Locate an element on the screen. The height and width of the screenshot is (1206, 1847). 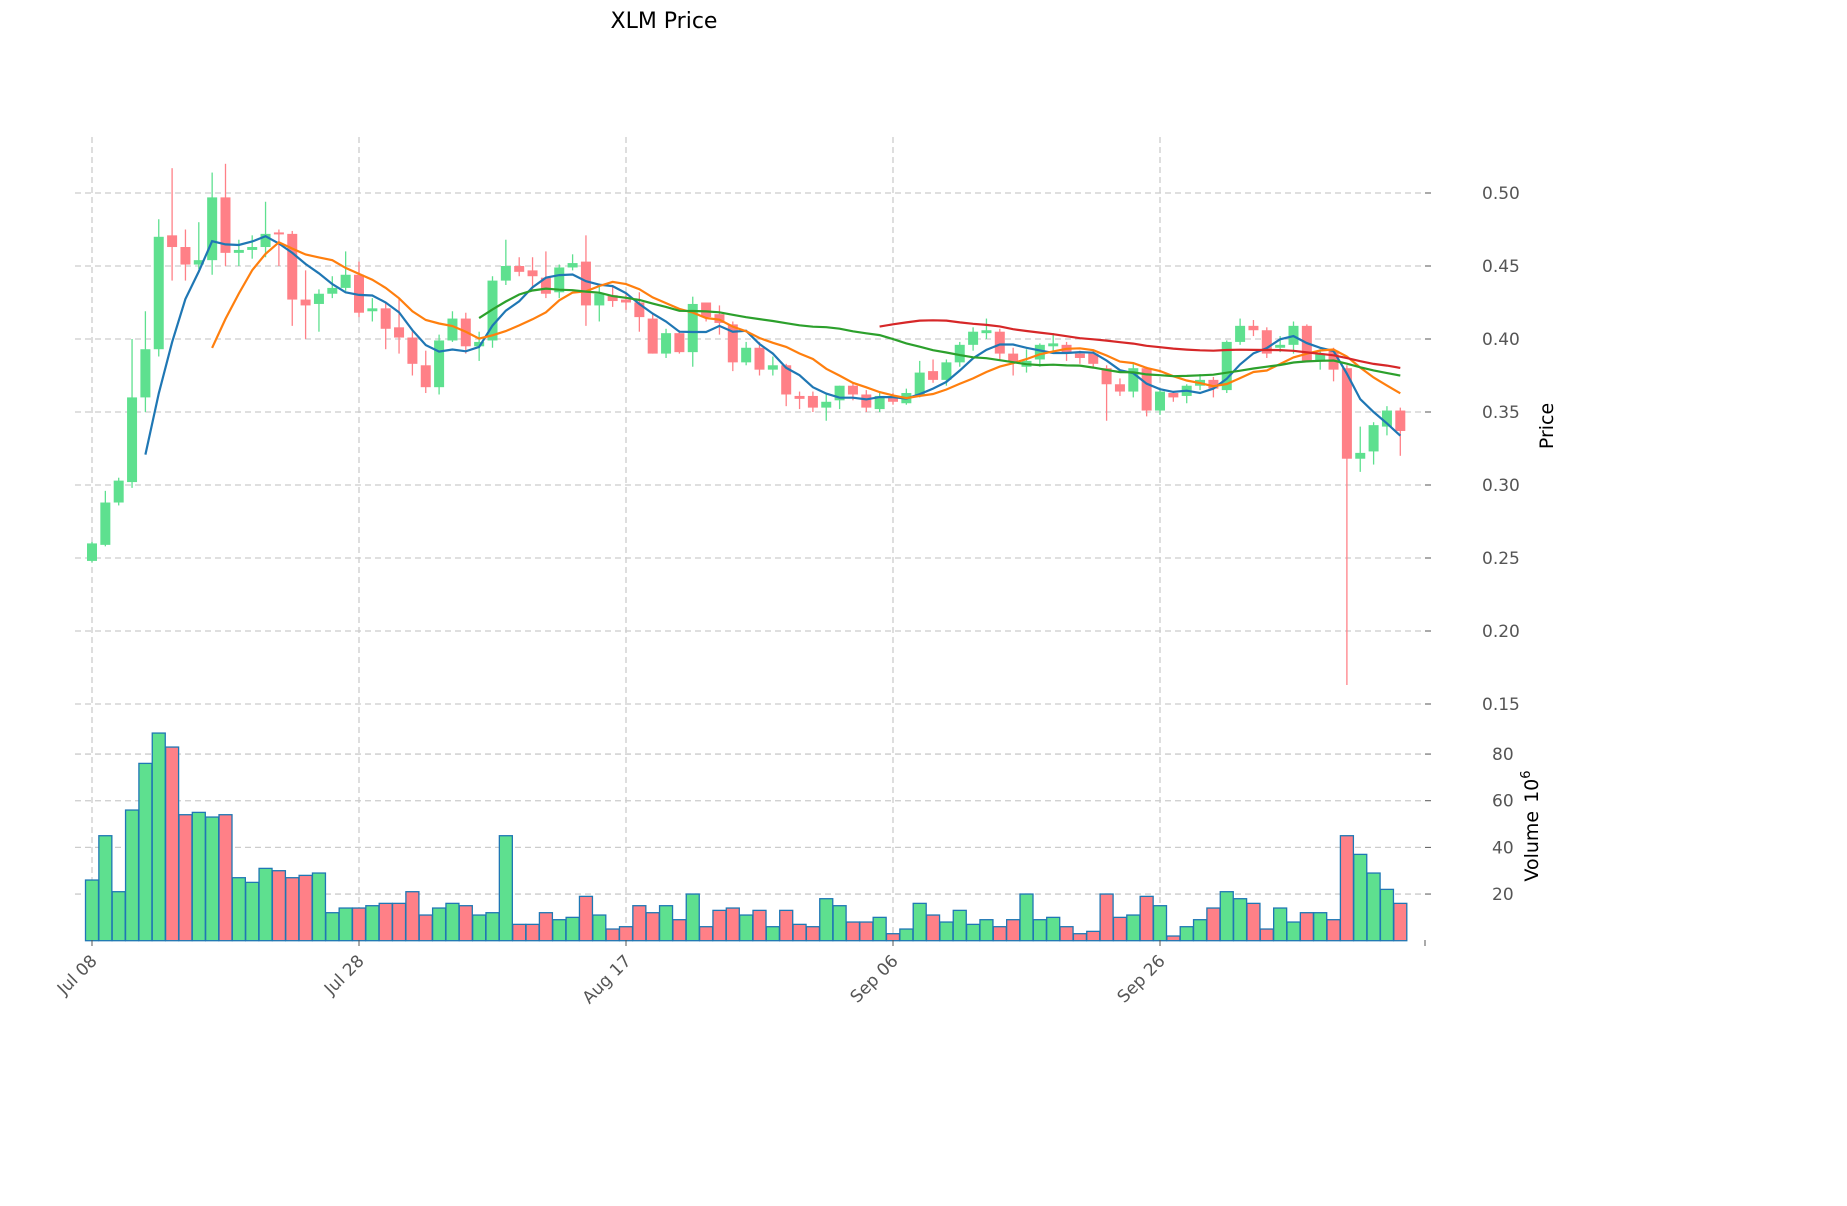
ma30-line is located at coordinates (939, 332).